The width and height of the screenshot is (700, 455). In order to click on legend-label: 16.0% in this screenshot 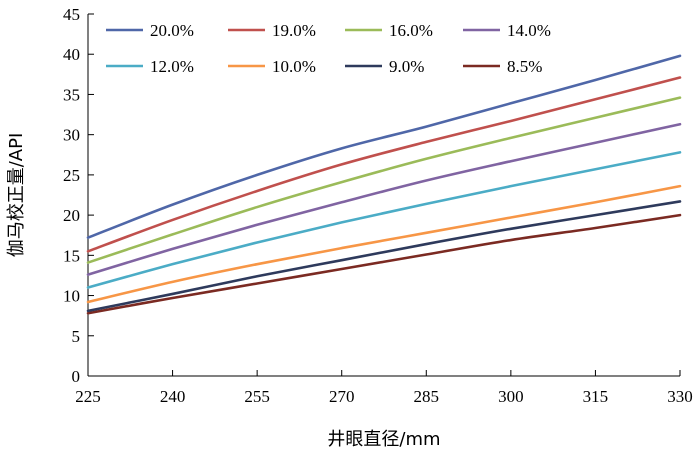, I will do `click(411, 30)`.